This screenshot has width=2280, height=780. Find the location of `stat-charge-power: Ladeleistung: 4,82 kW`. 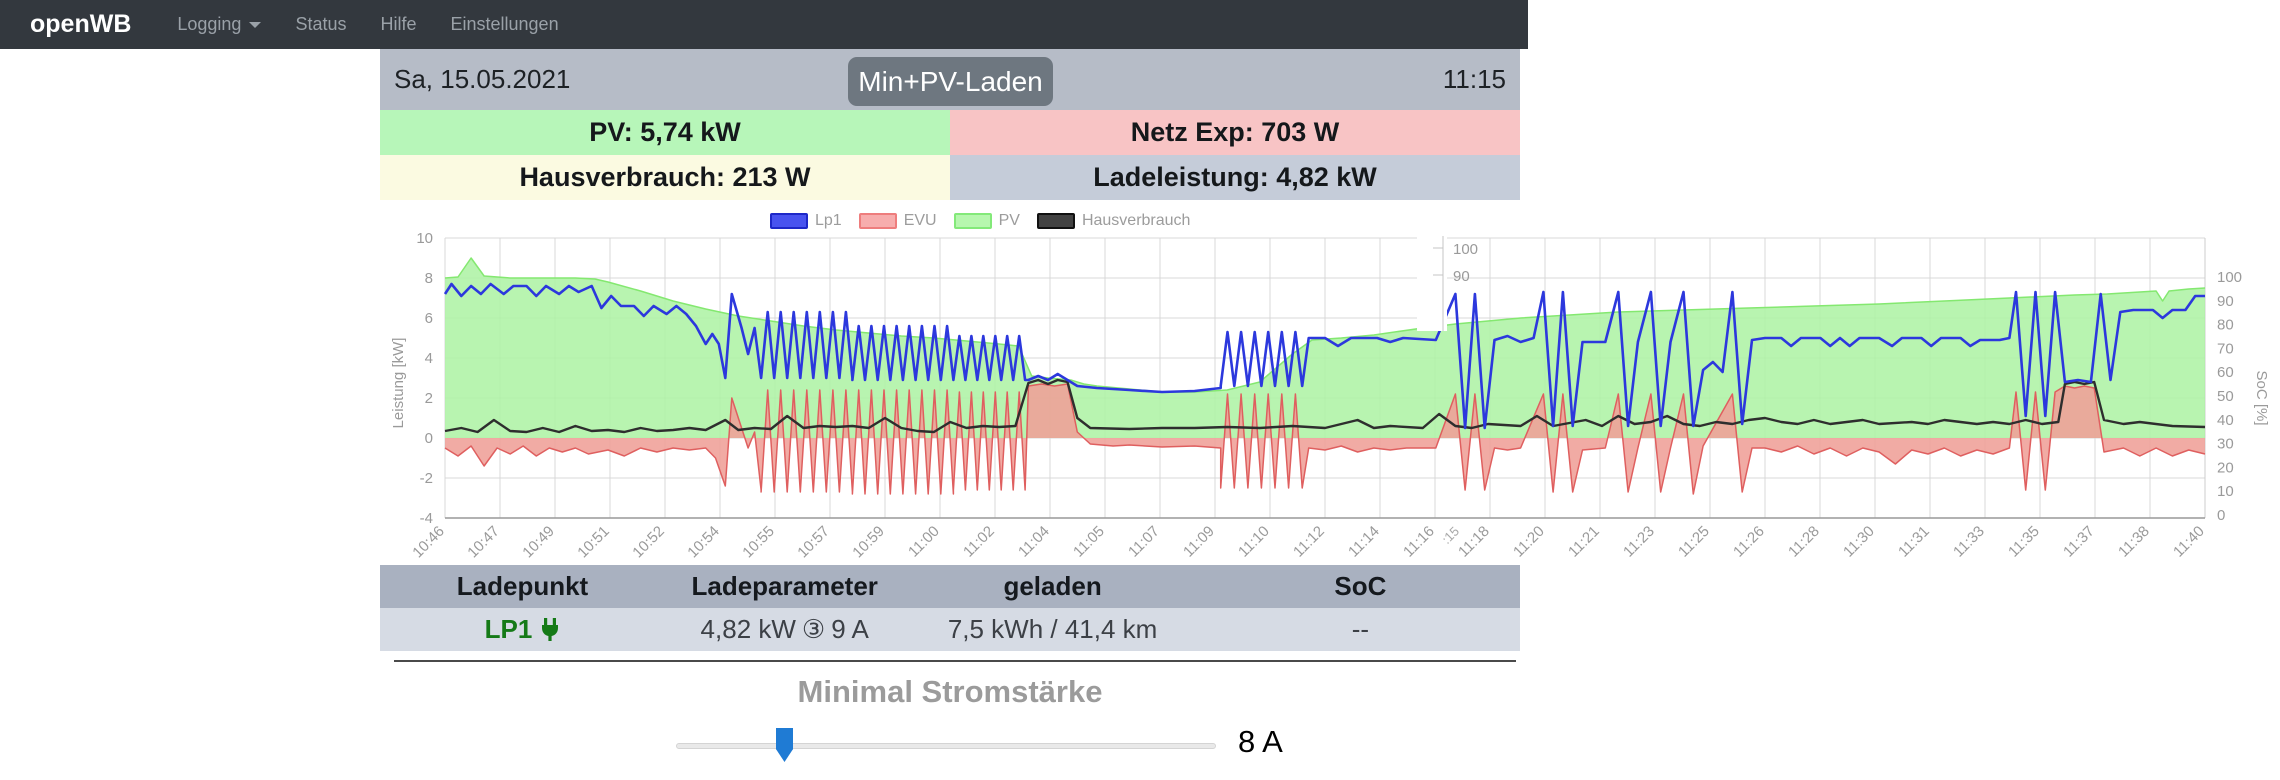

stat-charge-power: Ladeleistung: 4,82 kW is located at coordinates (1235, 177).